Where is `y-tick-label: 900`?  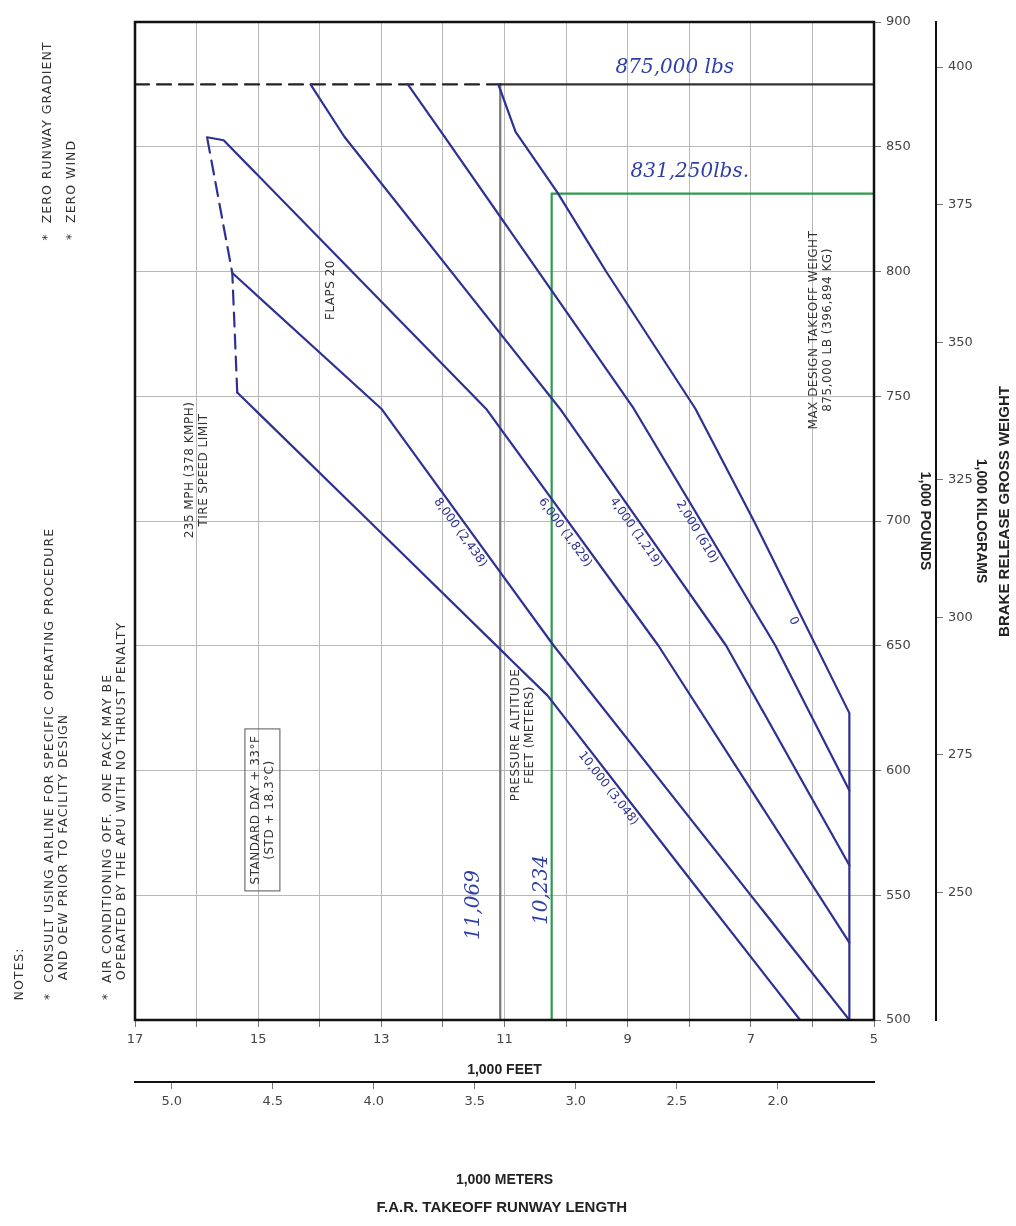 y-tick-label: 900 is located at coordinates (898, 21).